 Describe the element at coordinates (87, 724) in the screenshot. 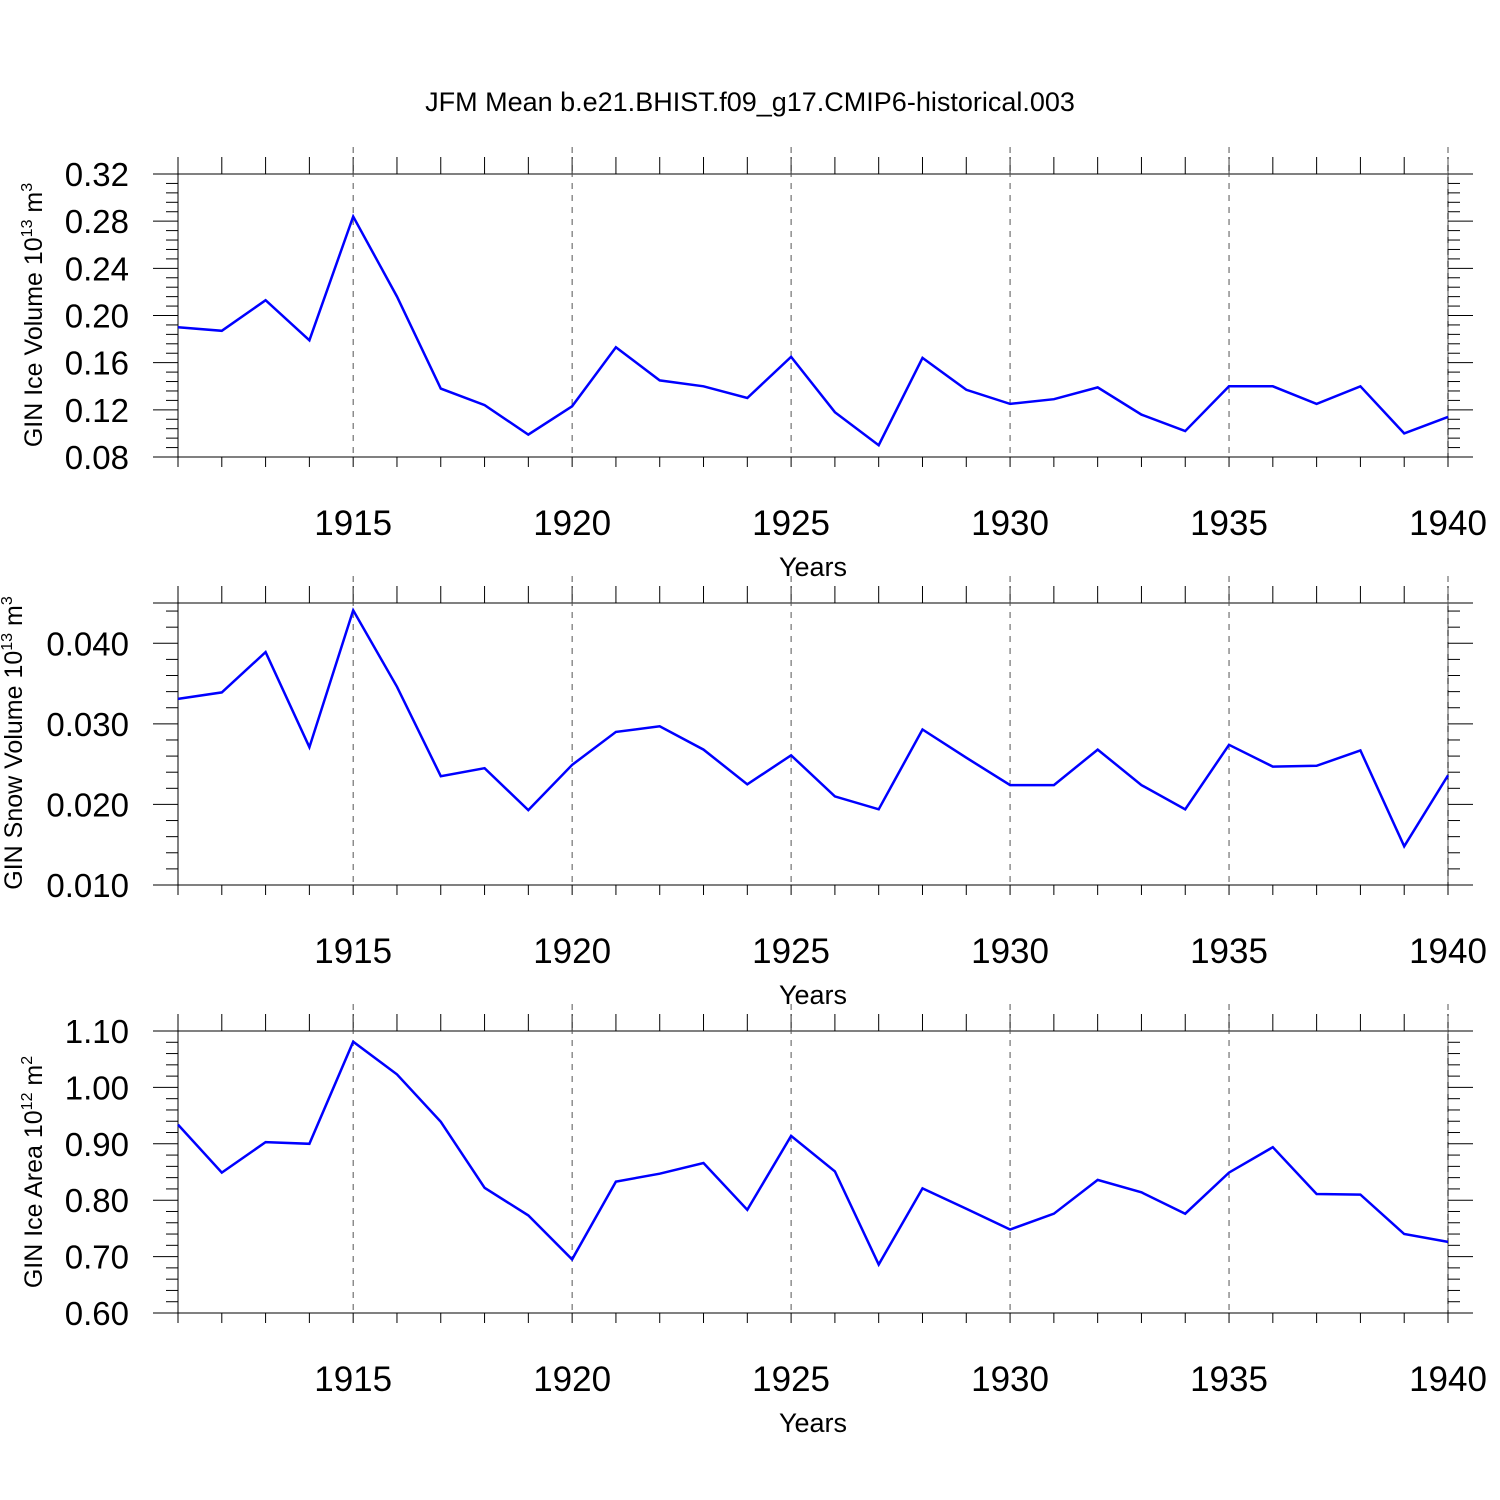

I see `y-tick-label: 0.030` at that location.